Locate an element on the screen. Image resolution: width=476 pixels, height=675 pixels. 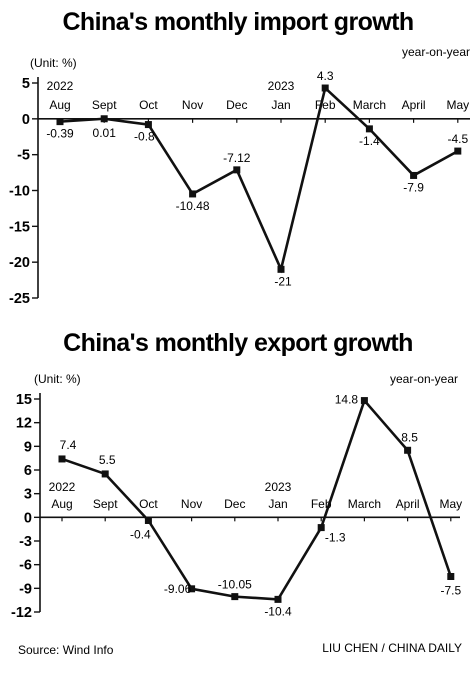
source-note: Source: Wind Info is located at coordinates (66, 650).